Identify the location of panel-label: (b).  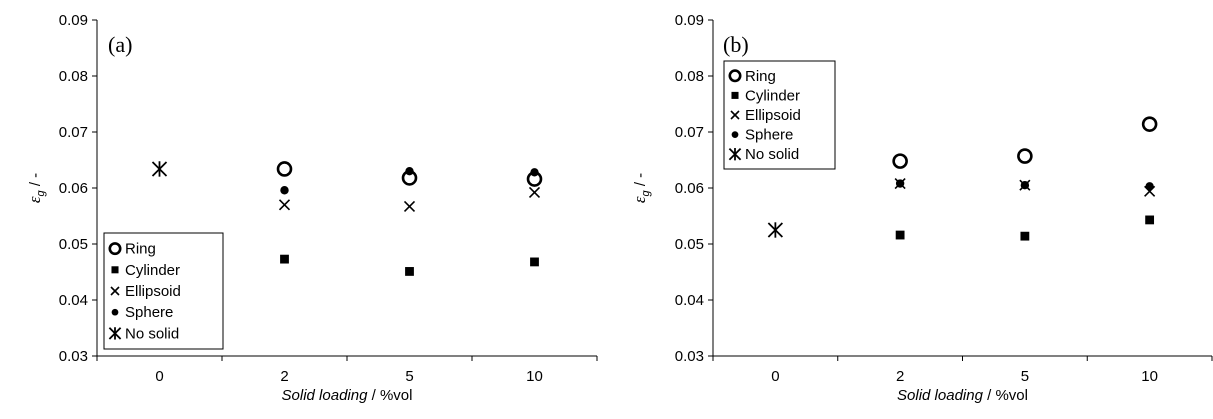
(736, 44).